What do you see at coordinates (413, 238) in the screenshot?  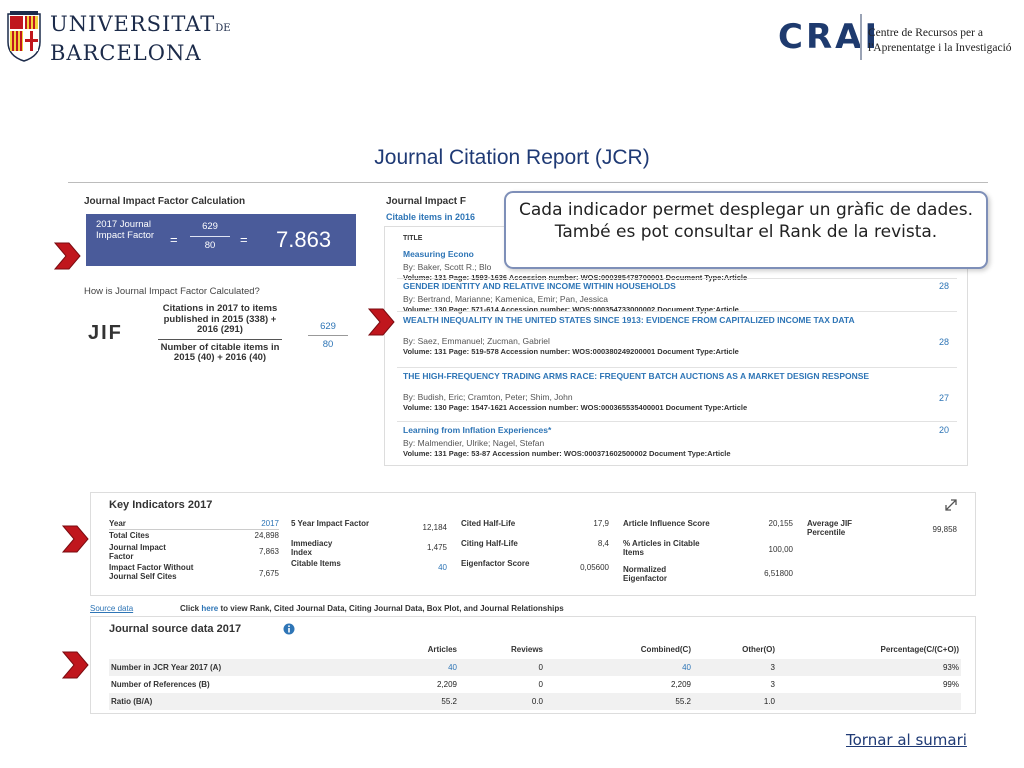 I see `title-column-header: TITLE` at bounding box center [413, 238].